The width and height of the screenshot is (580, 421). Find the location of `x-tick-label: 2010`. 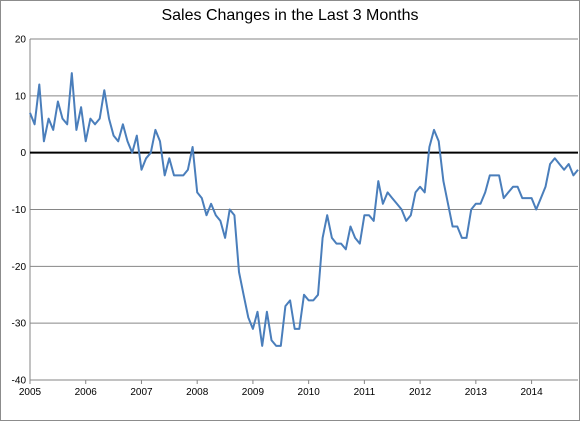

x-tick-label: 2010 is located at coordinates (309, 392).